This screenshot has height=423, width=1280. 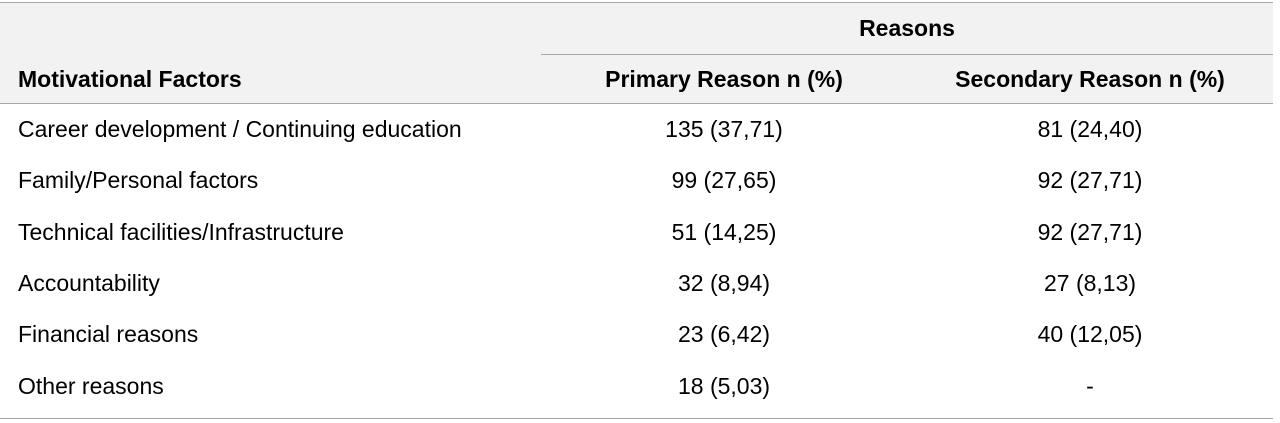 I want to click on table-row: Accountability 32 (8,94) 27 (8,13), so click(x=636, y=283).